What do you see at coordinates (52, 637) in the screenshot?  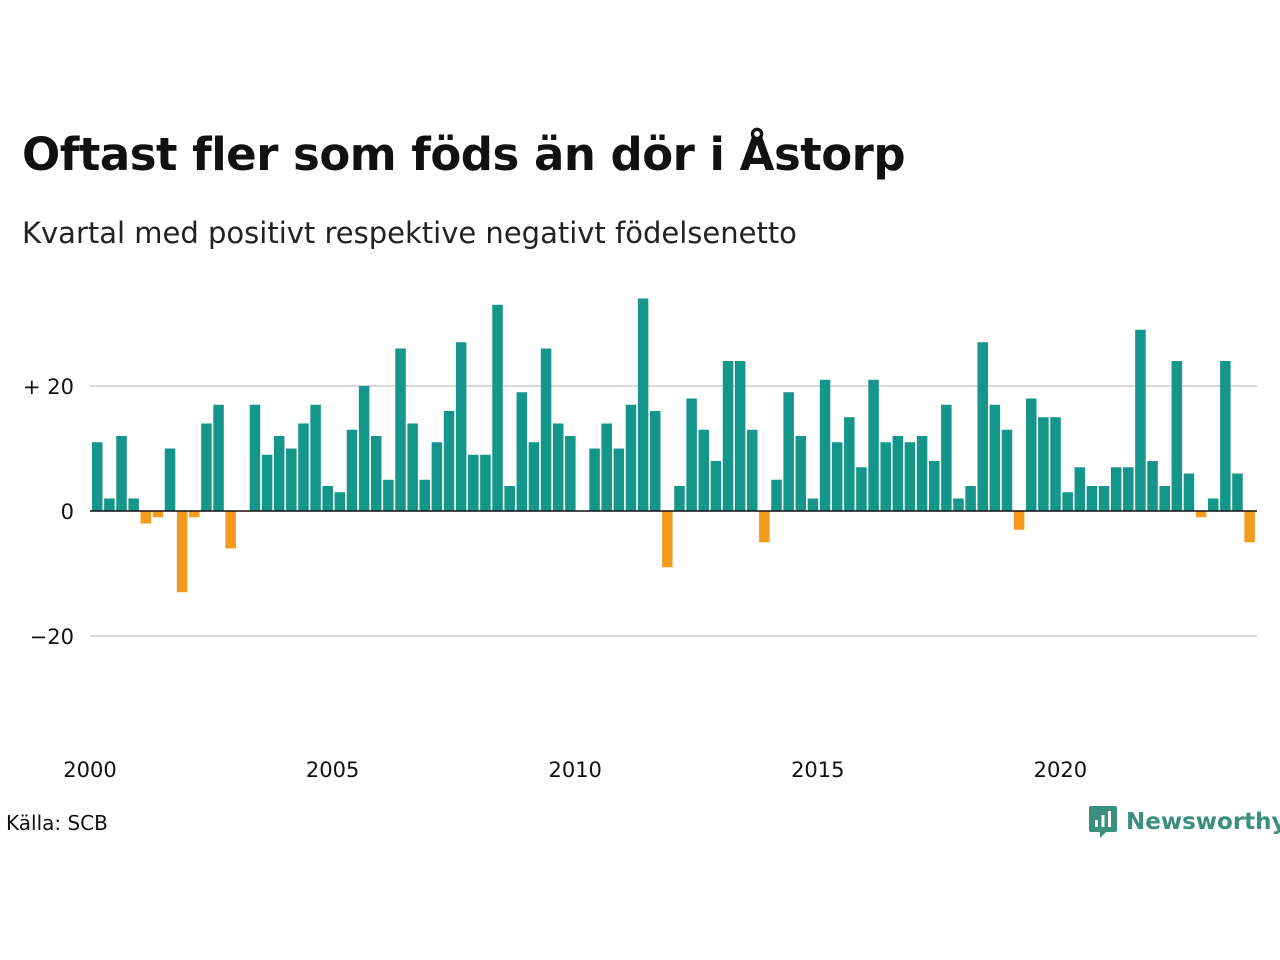 I see `y-tick-label: −20` at bounding box center [52, 637].